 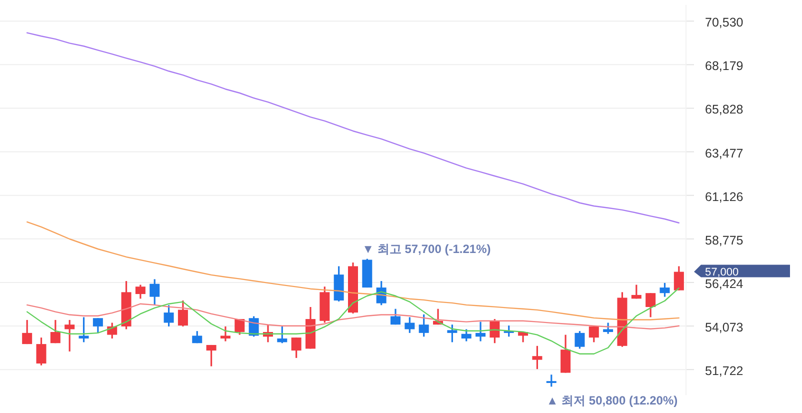 What do you see at coordinates (724, 240) in the screenshot?
I see `ytick: 58,775` at bounding box center [724, 240].